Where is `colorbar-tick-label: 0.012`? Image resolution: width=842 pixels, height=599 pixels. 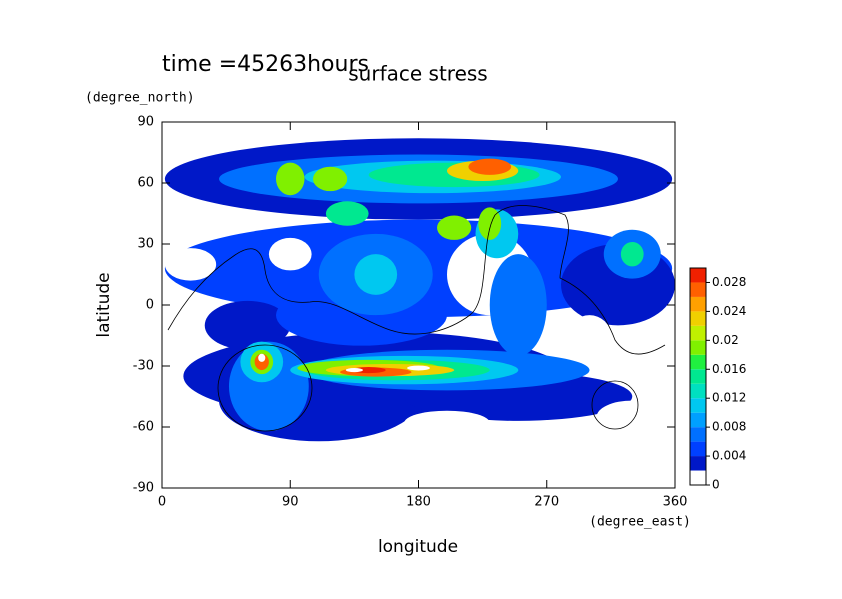
colorbar-tick-label: 0.012 is located at coordinates (729, 398).